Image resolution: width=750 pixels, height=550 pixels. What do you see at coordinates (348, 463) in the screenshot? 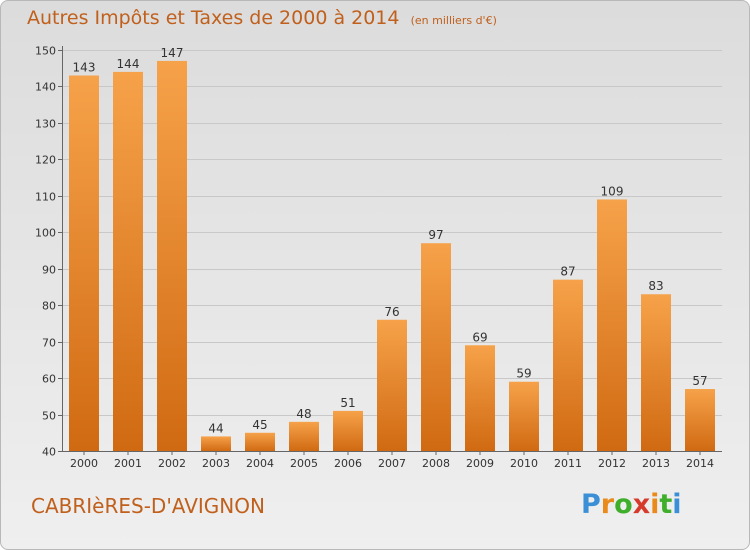
I see `x-tick-label: 2006` at bounding box center [348, 463].